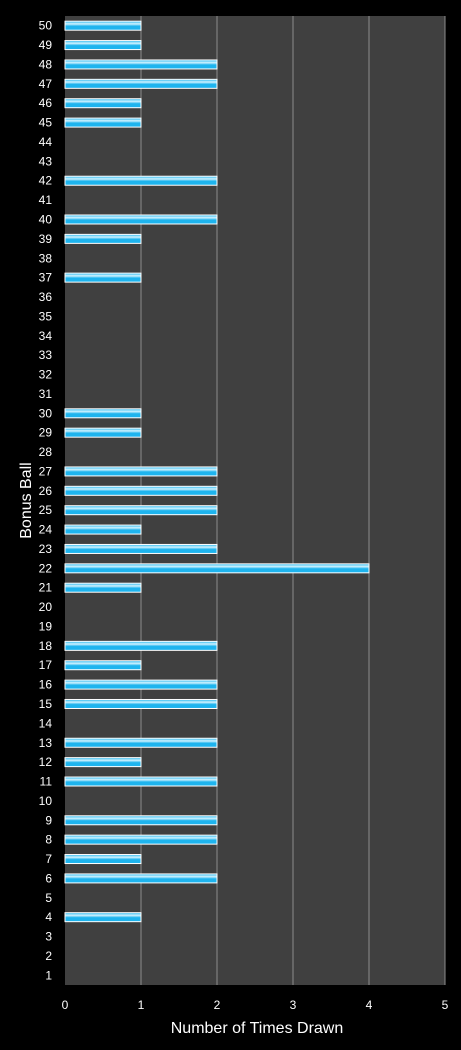  I want to click on y-tick-label: 49, so click(46, 45).